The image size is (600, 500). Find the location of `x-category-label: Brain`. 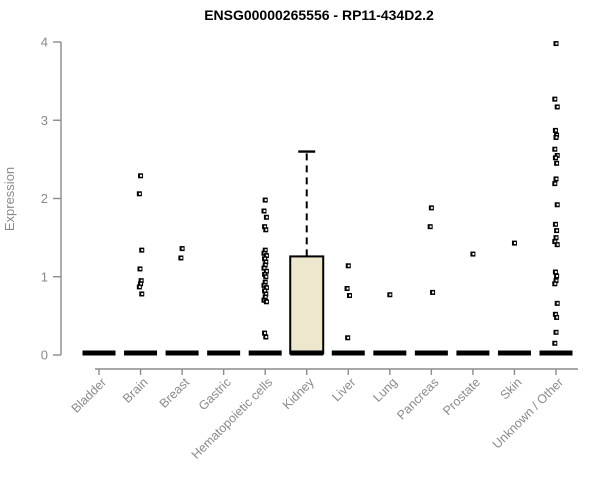

x-category-label: Brain is located at coordinates (135, 390).